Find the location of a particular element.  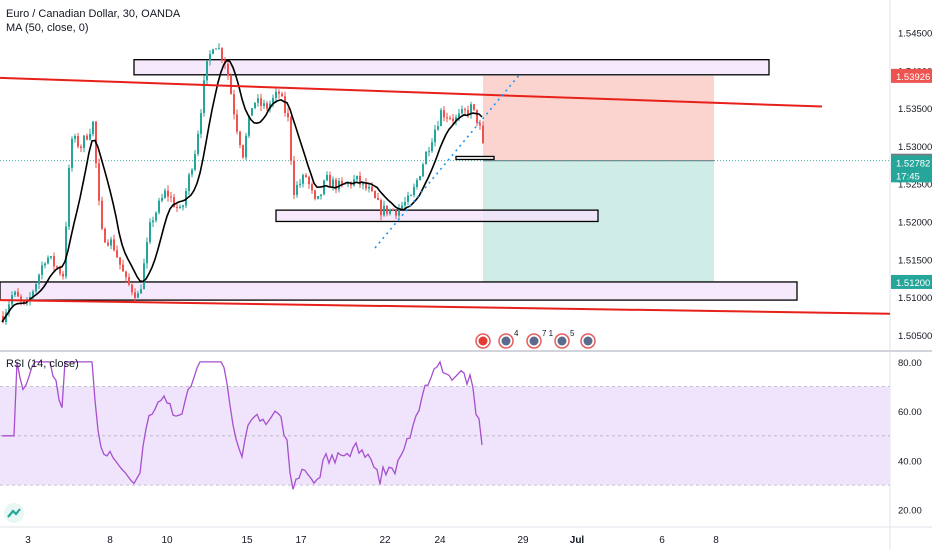

time-tick-label: 10 is located at coordinates (167, 540).